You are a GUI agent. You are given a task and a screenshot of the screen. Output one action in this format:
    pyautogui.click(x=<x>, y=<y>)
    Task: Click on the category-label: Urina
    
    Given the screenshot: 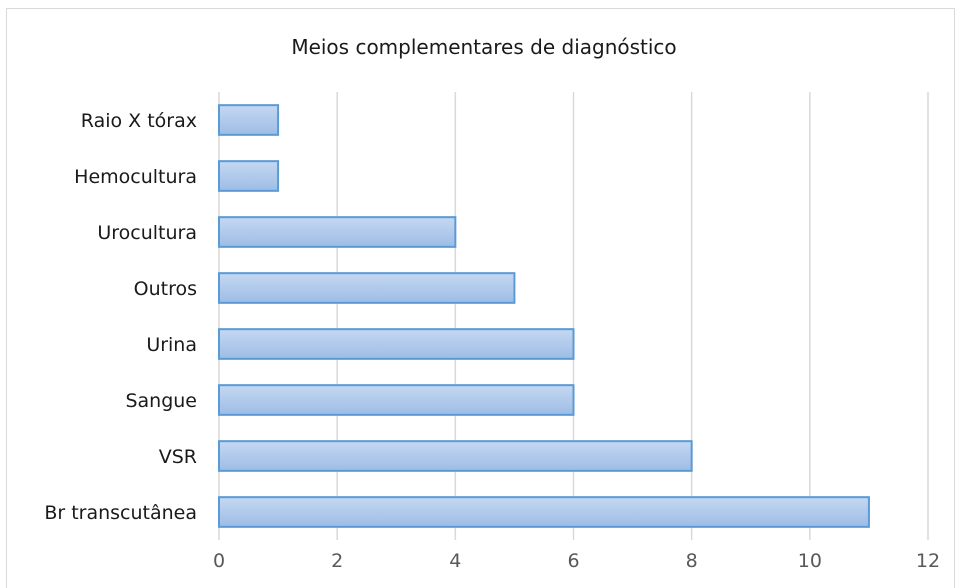 What is the action you would take?
    pyautogui.click(x=171, y=345)
    